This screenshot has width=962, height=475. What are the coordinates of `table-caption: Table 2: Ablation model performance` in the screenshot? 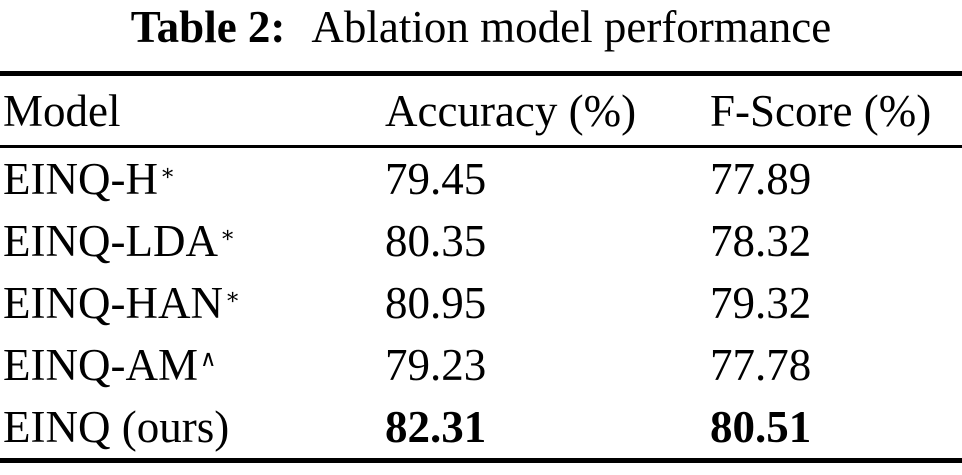 It's located at (481, 28).